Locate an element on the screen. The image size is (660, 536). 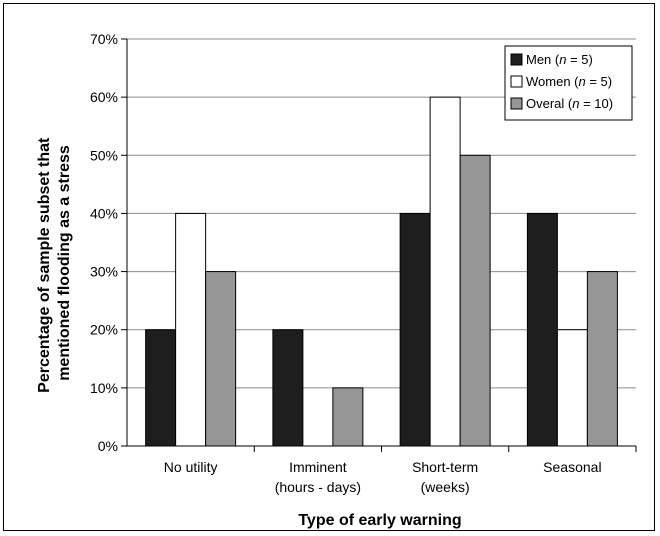
y-tick-label: 20% is located at coordinates (104, 330).